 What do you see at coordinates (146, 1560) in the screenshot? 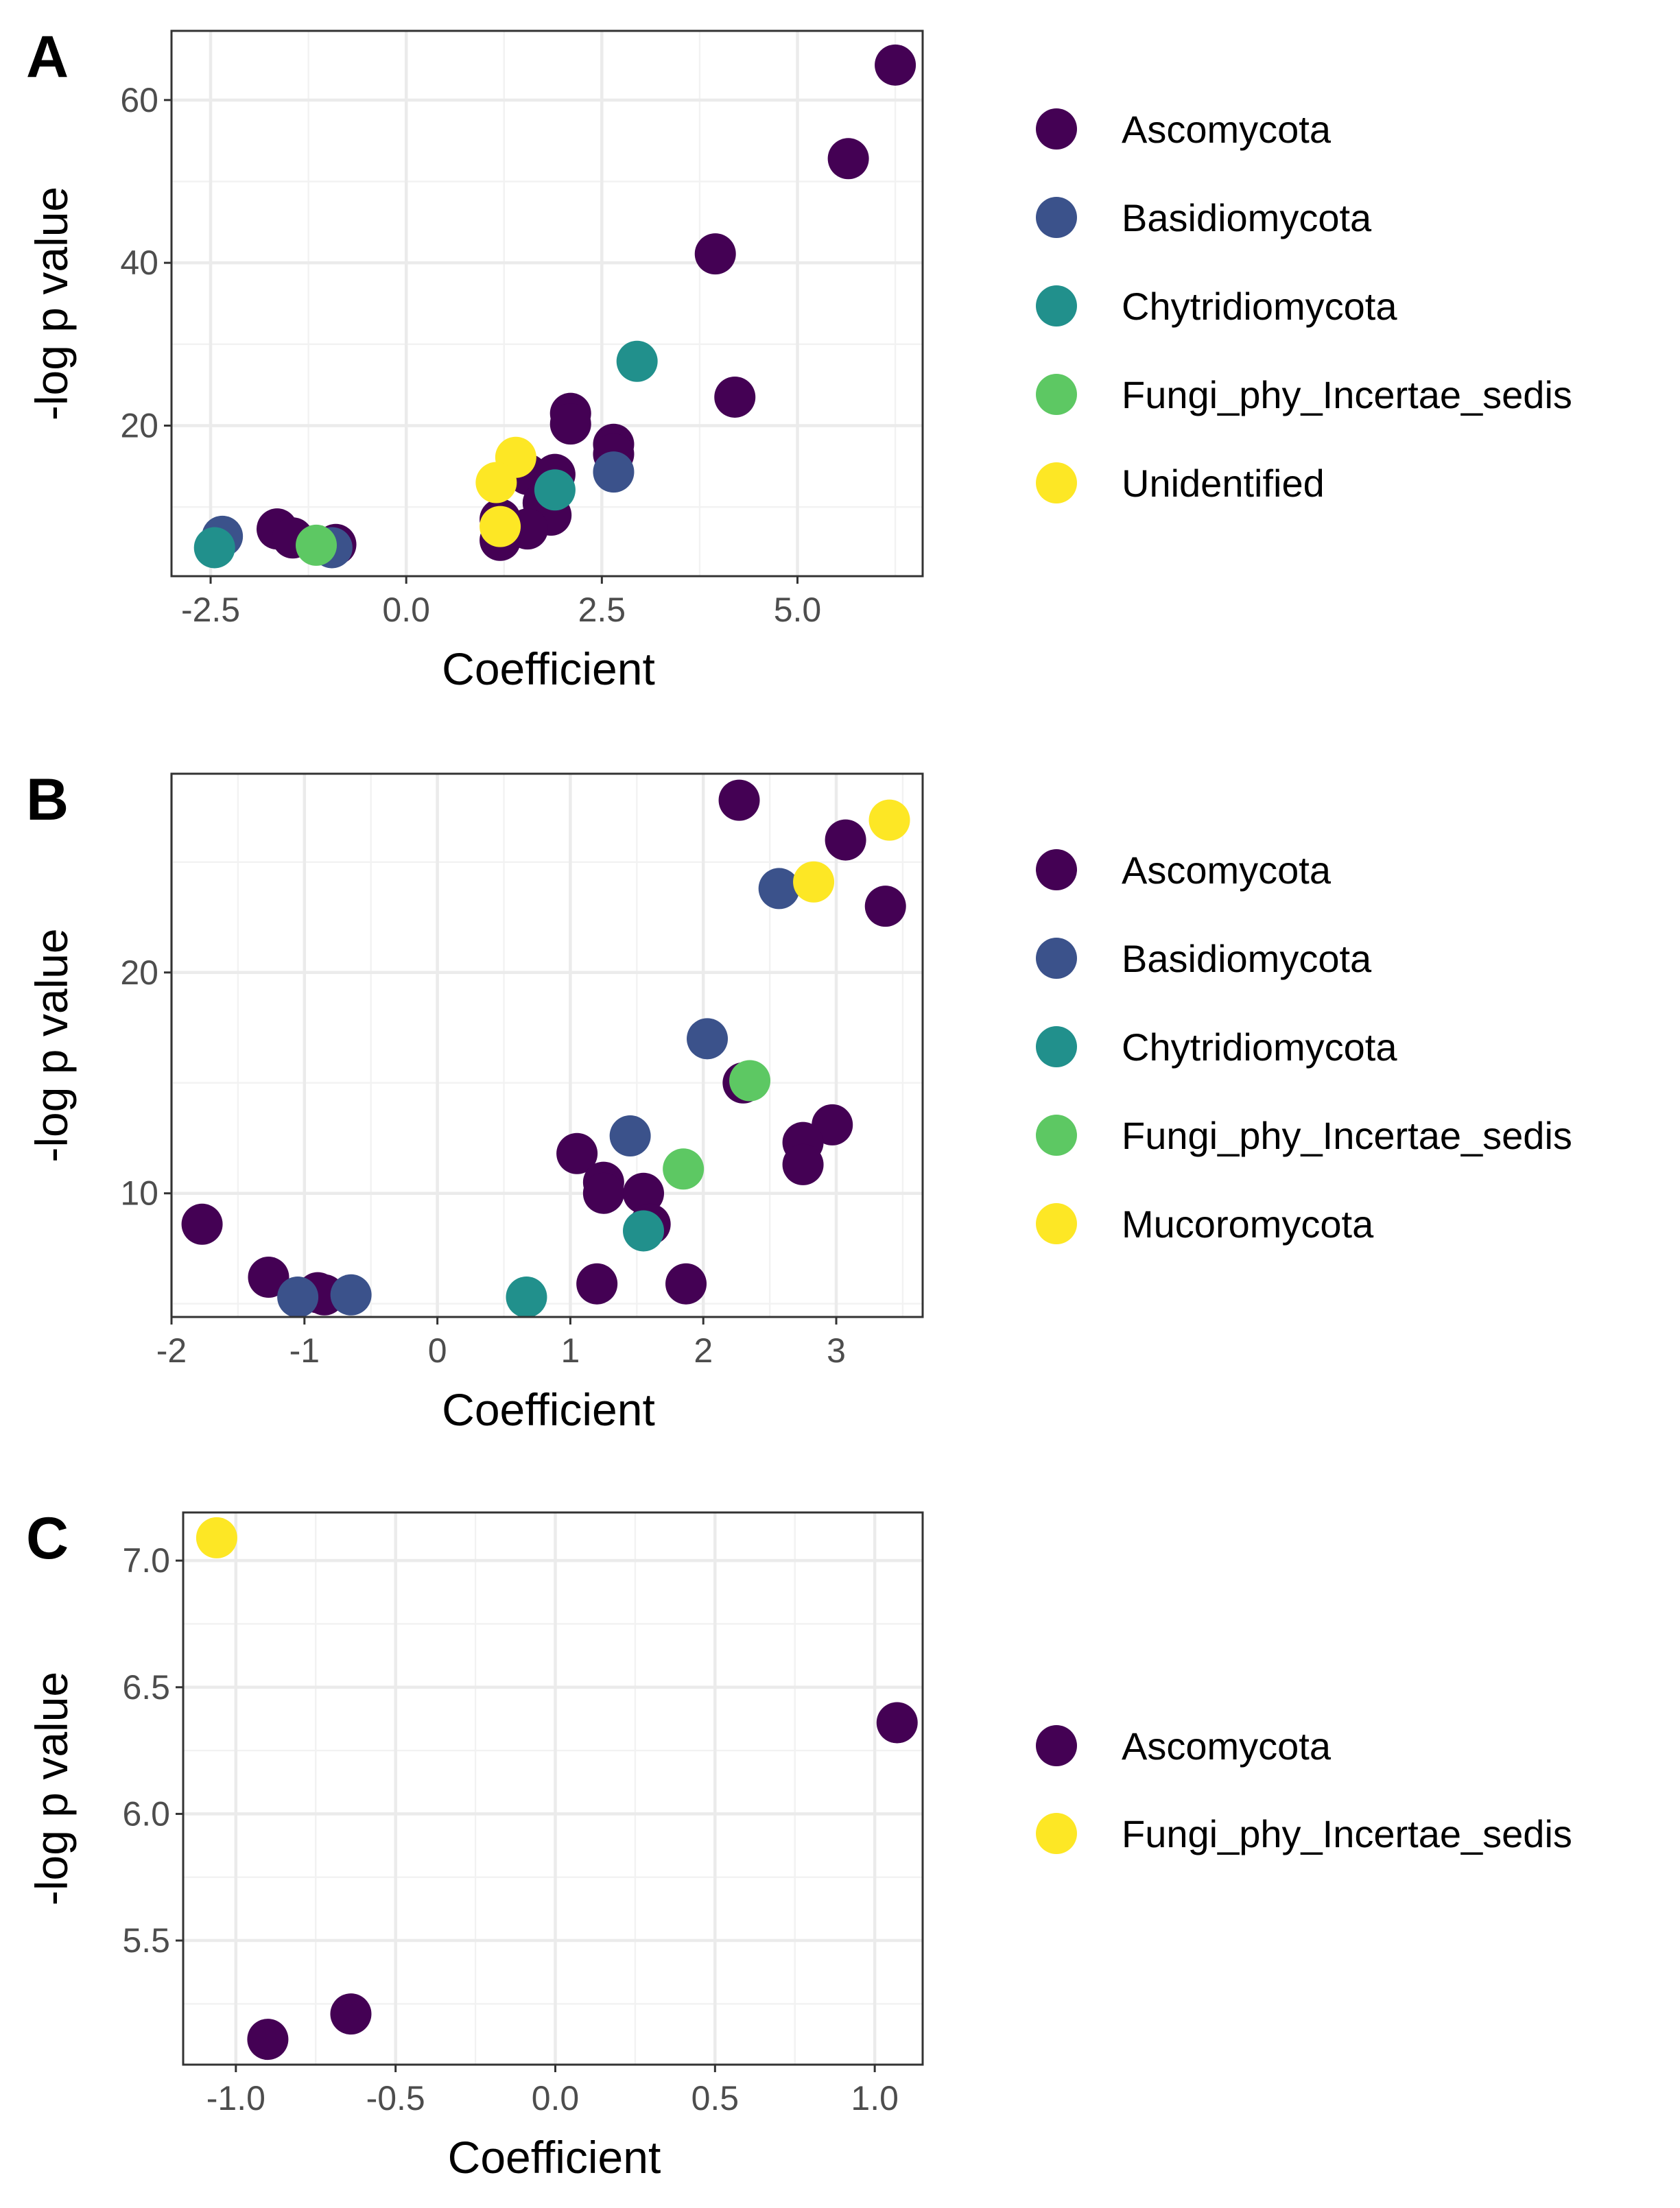
I see `y-tick-label: 7.0` at bounding box center [146, 1560].